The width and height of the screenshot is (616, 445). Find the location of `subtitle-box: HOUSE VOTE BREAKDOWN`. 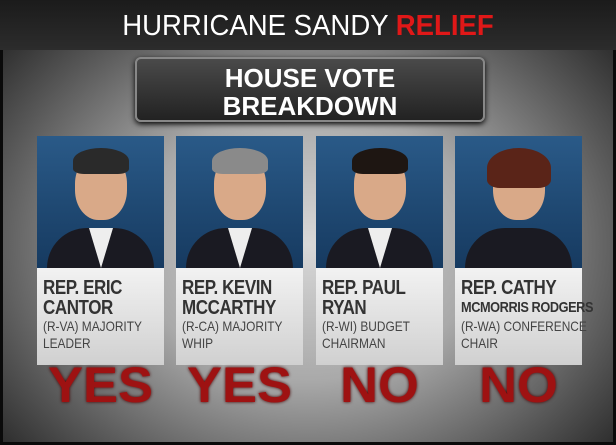

subtitle-box: HOUSE VOTE BREAKDOWN is located at coordinates (310, 89).